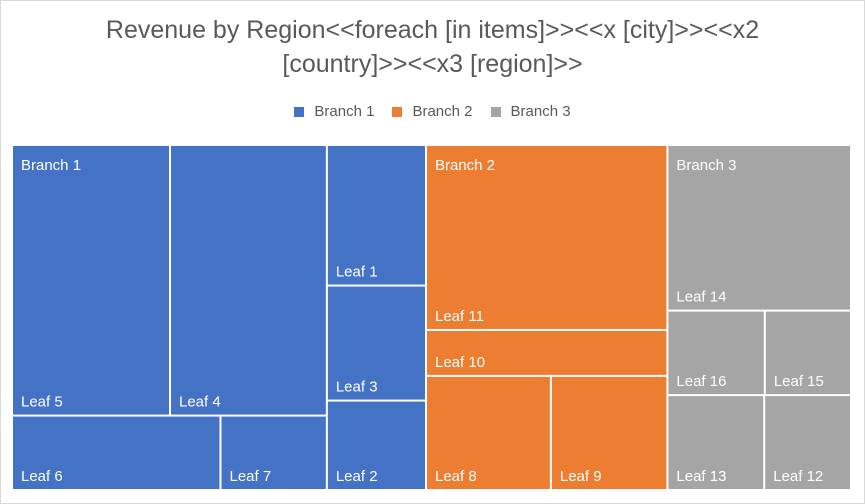 The width and height of the screenshot is (865, 504). I want to click on tile-label-leaf-1: Leaf 1, so click(357, 272).